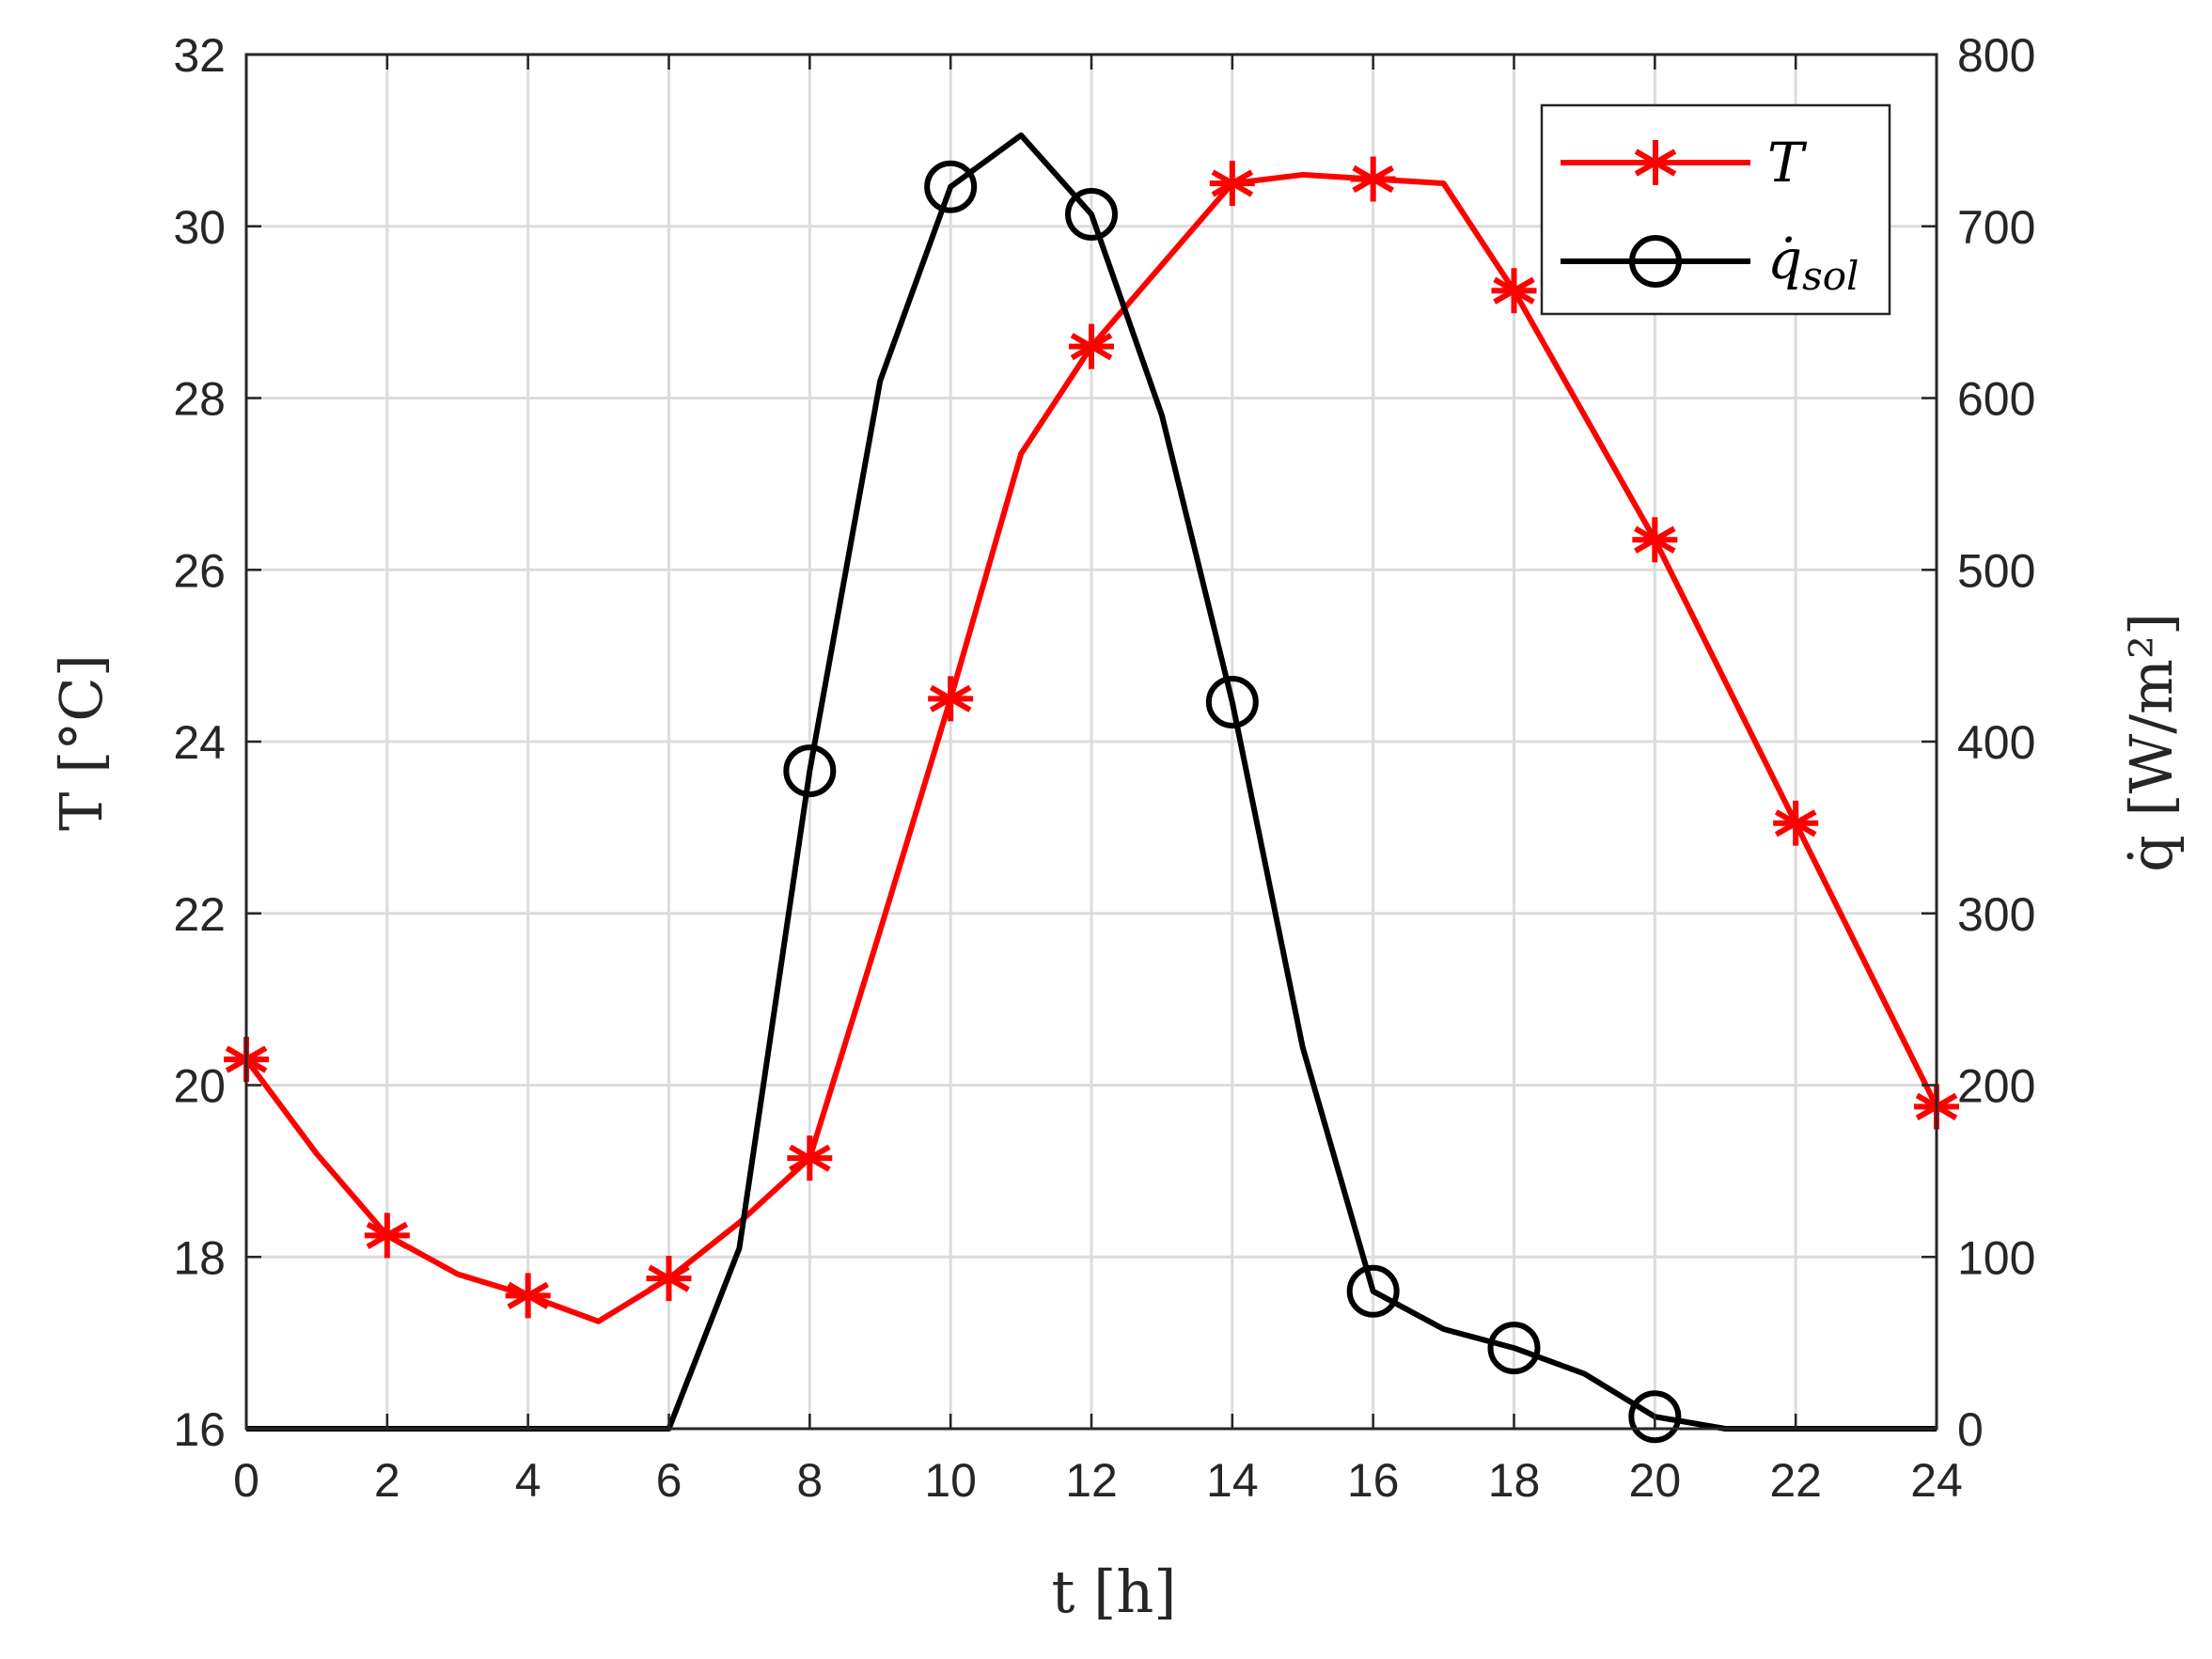 This screenshot has height=1659, width=2212. I want to click on x-tick-label: 2, so click(387, 1480).